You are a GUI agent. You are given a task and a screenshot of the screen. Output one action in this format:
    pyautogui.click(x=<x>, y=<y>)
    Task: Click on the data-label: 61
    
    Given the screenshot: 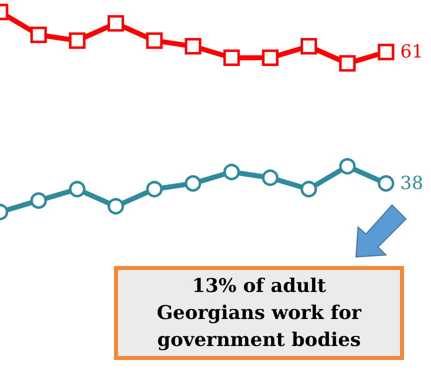 What is the action you would take?
    pyautogui.click(x=412, y=52)
    